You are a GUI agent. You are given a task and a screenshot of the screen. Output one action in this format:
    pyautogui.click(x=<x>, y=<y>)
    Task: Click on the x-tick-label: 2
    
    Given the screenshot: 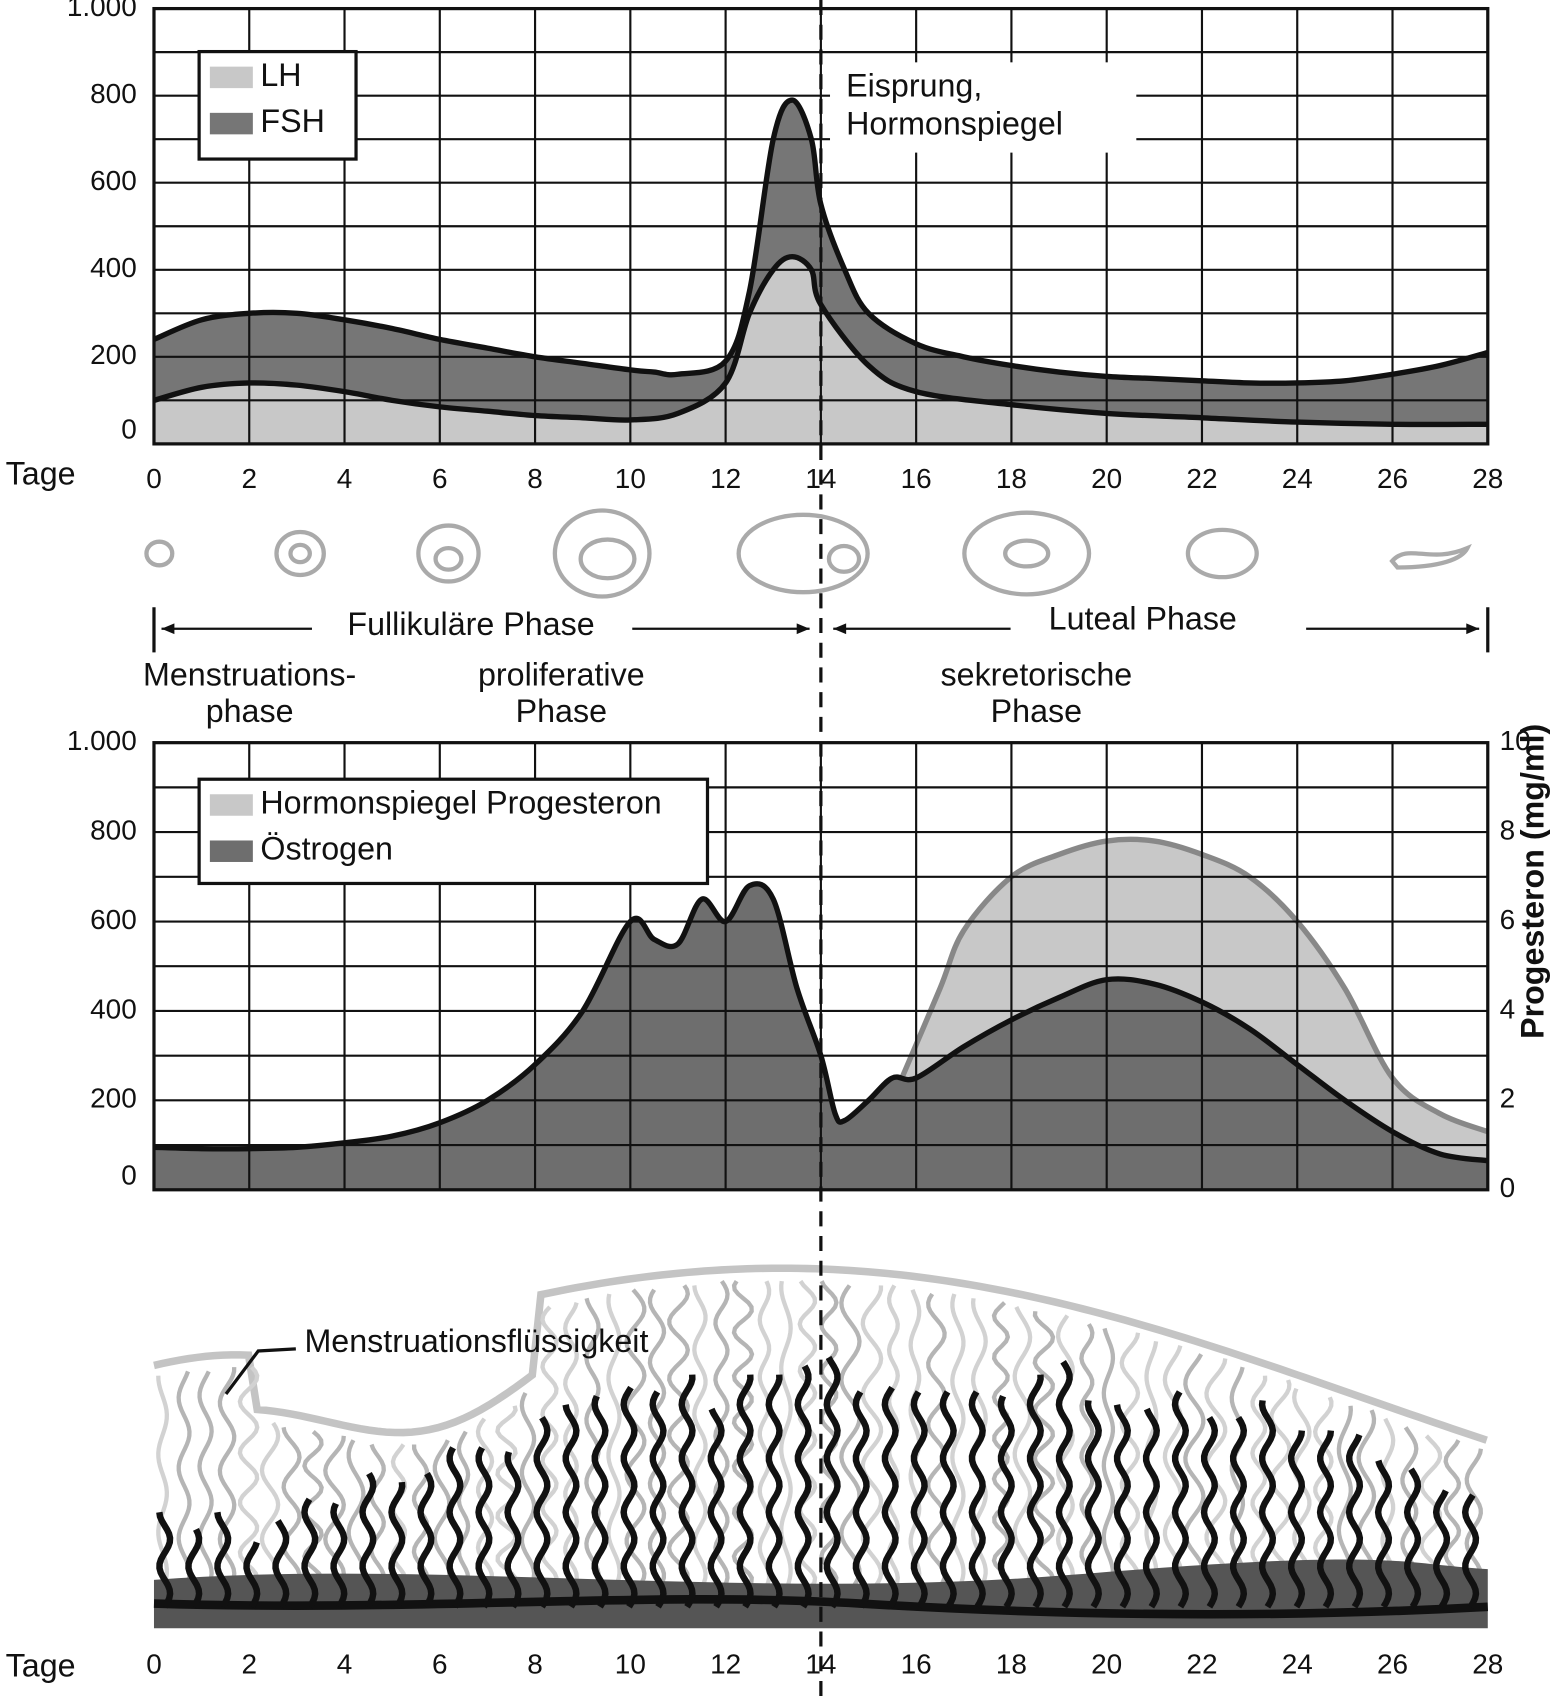 What is the action you would take?
    pyautogui.click(x=249, y=1663)
    